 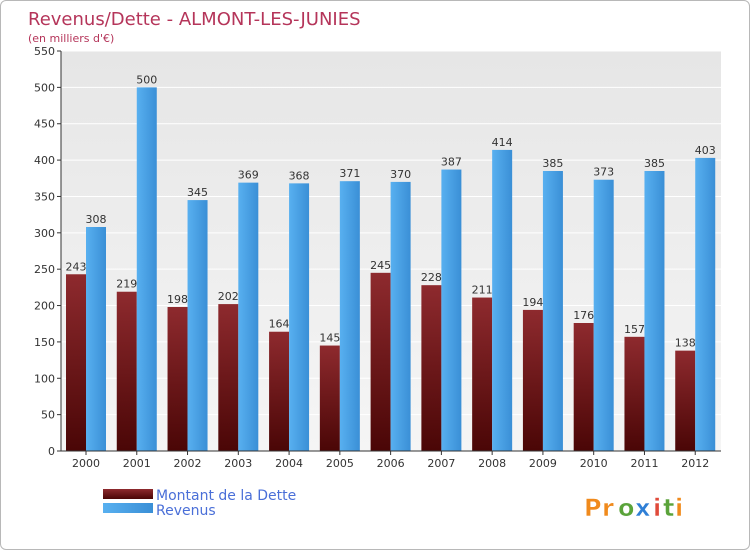 I want to click on legend: Montant de la Dette Revenus, so click(x=199, y=503).